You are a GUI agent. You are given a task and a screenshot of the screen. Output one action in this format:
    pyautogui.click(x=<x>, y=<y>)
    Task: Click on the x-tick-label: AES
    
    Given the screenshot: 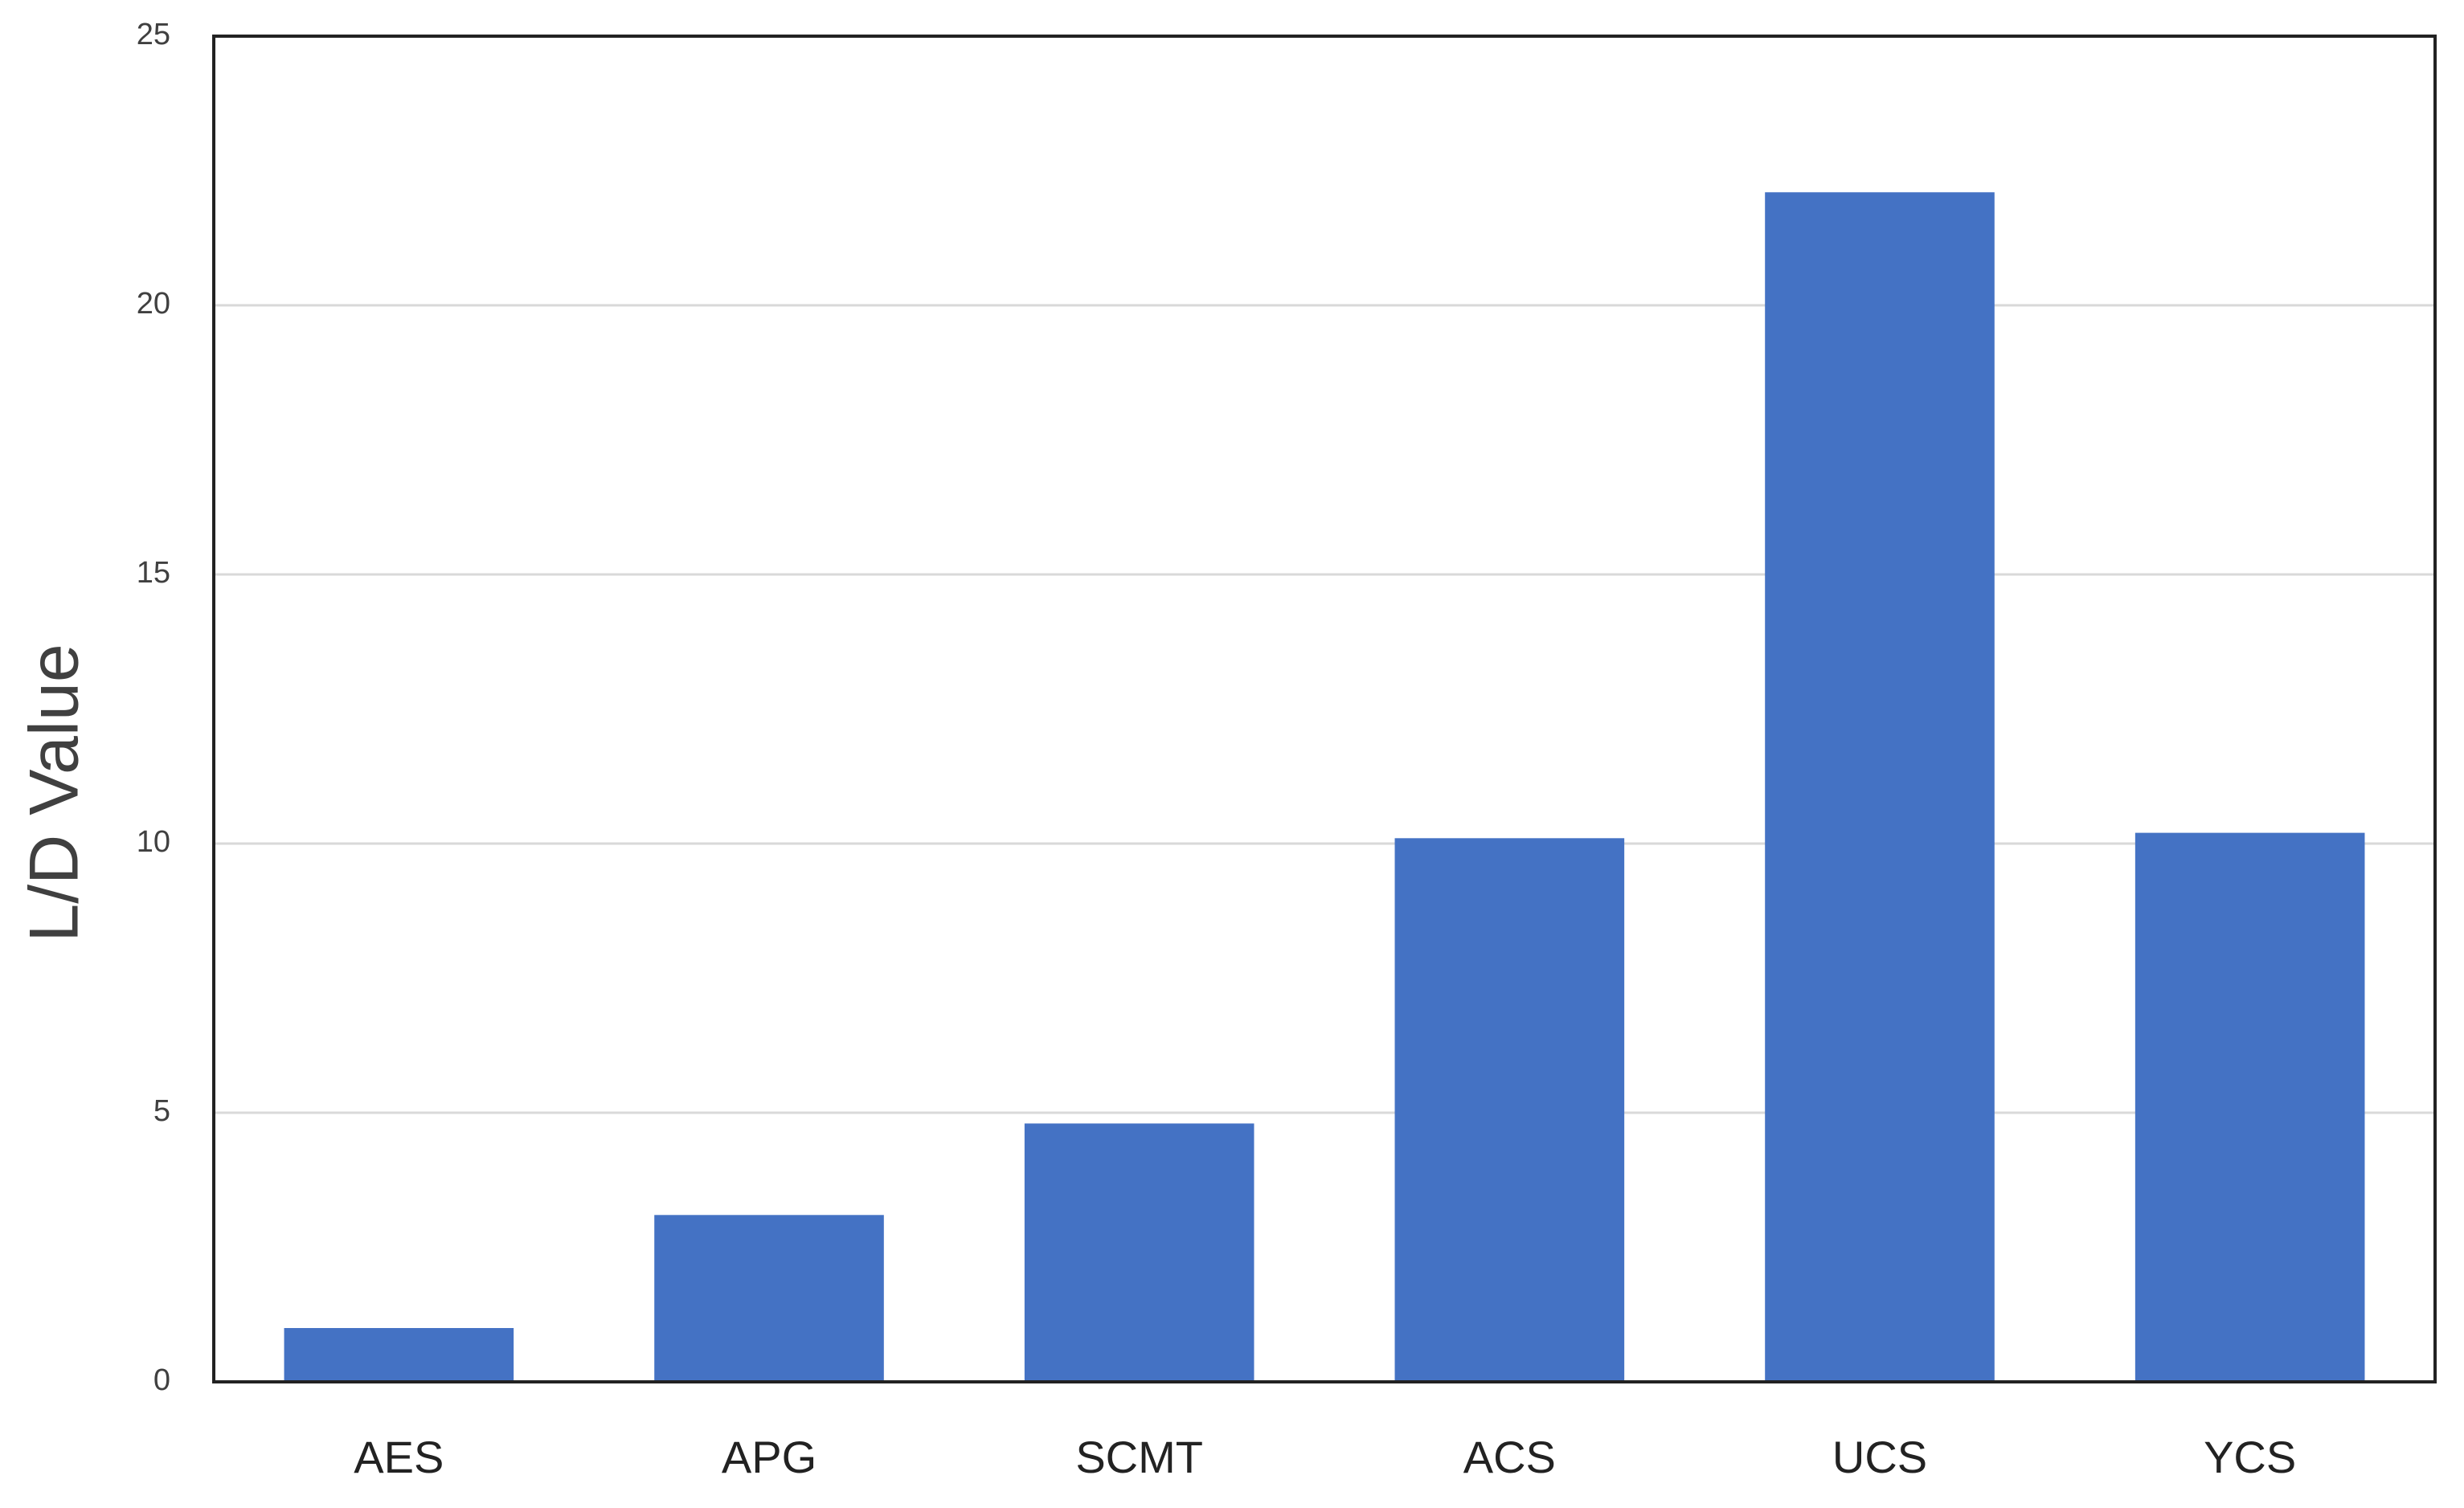 What is the action you would take?
    pyautogui.click(x=399, y=1457)
    